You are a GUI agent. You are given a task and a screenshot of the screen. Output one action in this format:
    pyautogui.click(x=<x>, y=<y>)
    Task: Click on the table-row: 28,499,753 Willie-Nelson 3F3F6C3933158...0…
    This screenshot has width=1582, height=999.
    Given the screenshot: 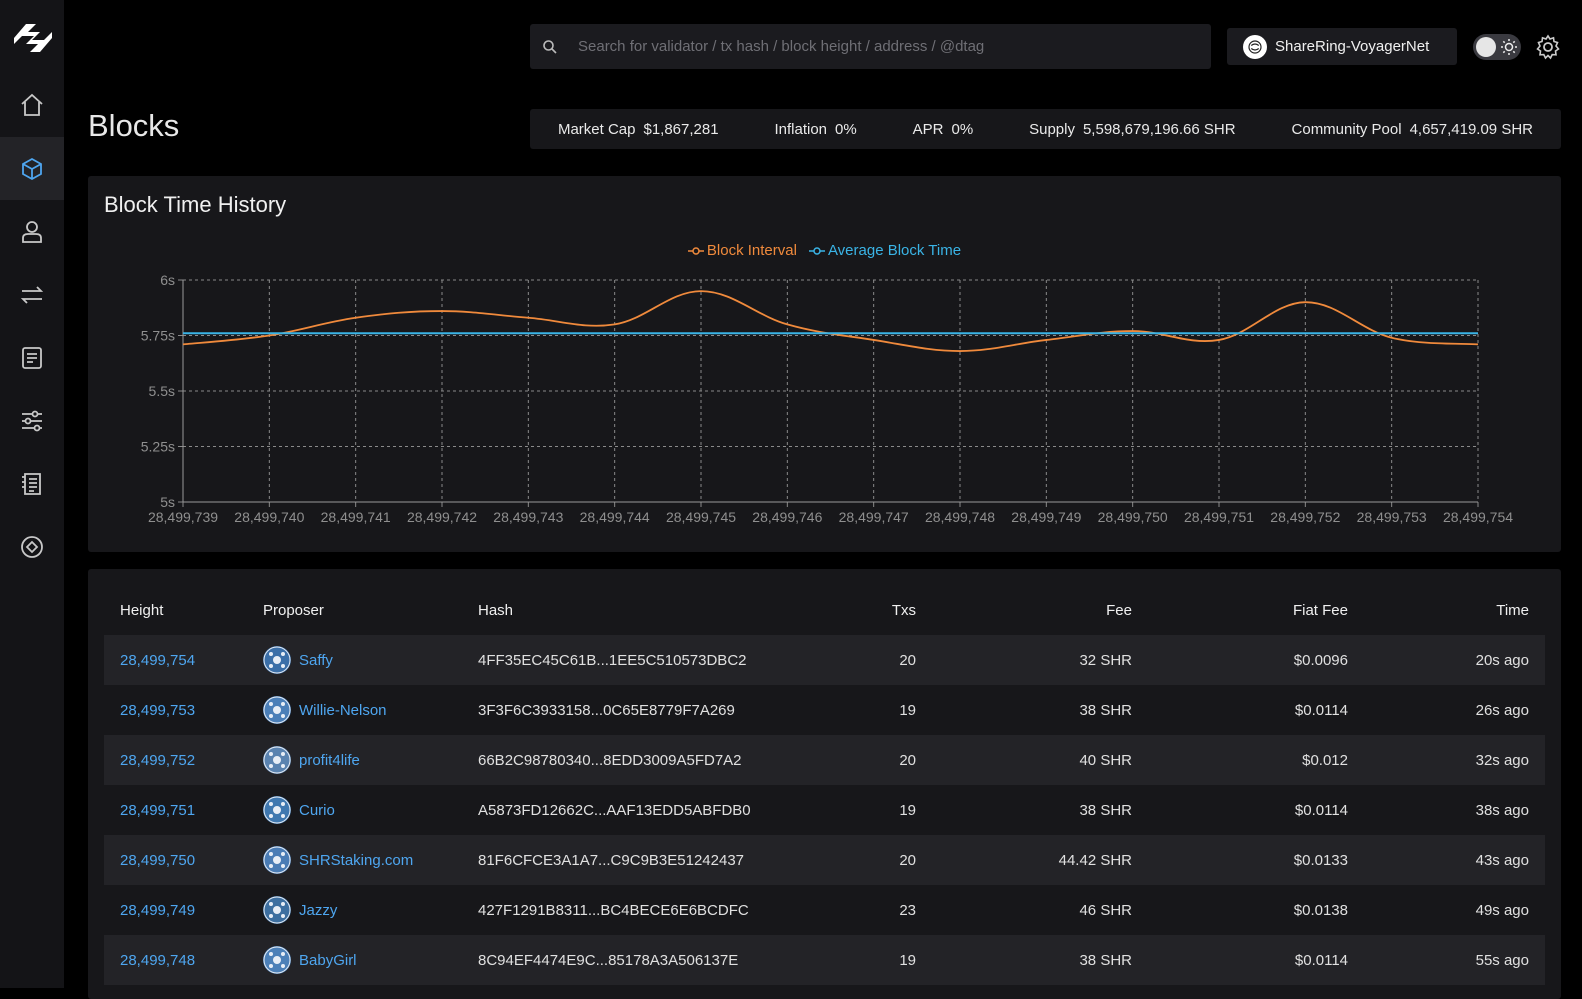 What is the action you would take?
    pyautogui.click(x=824, y=710)
    